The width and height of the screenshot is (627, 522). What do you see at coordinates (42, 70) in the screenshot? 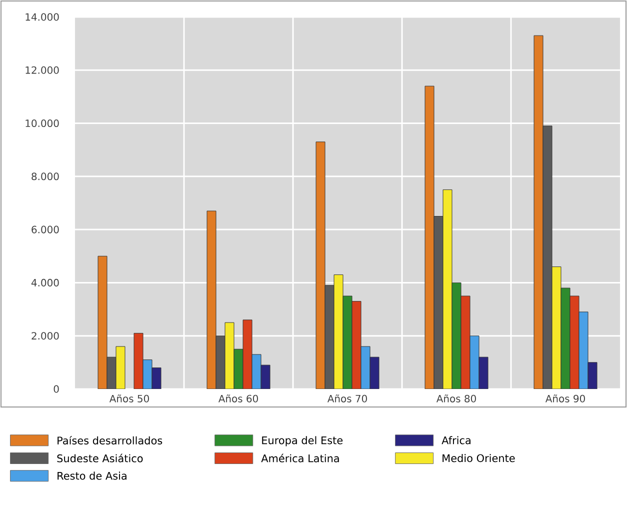
I see `y-tick-label: 12.000` at bounding box center [42, 70].